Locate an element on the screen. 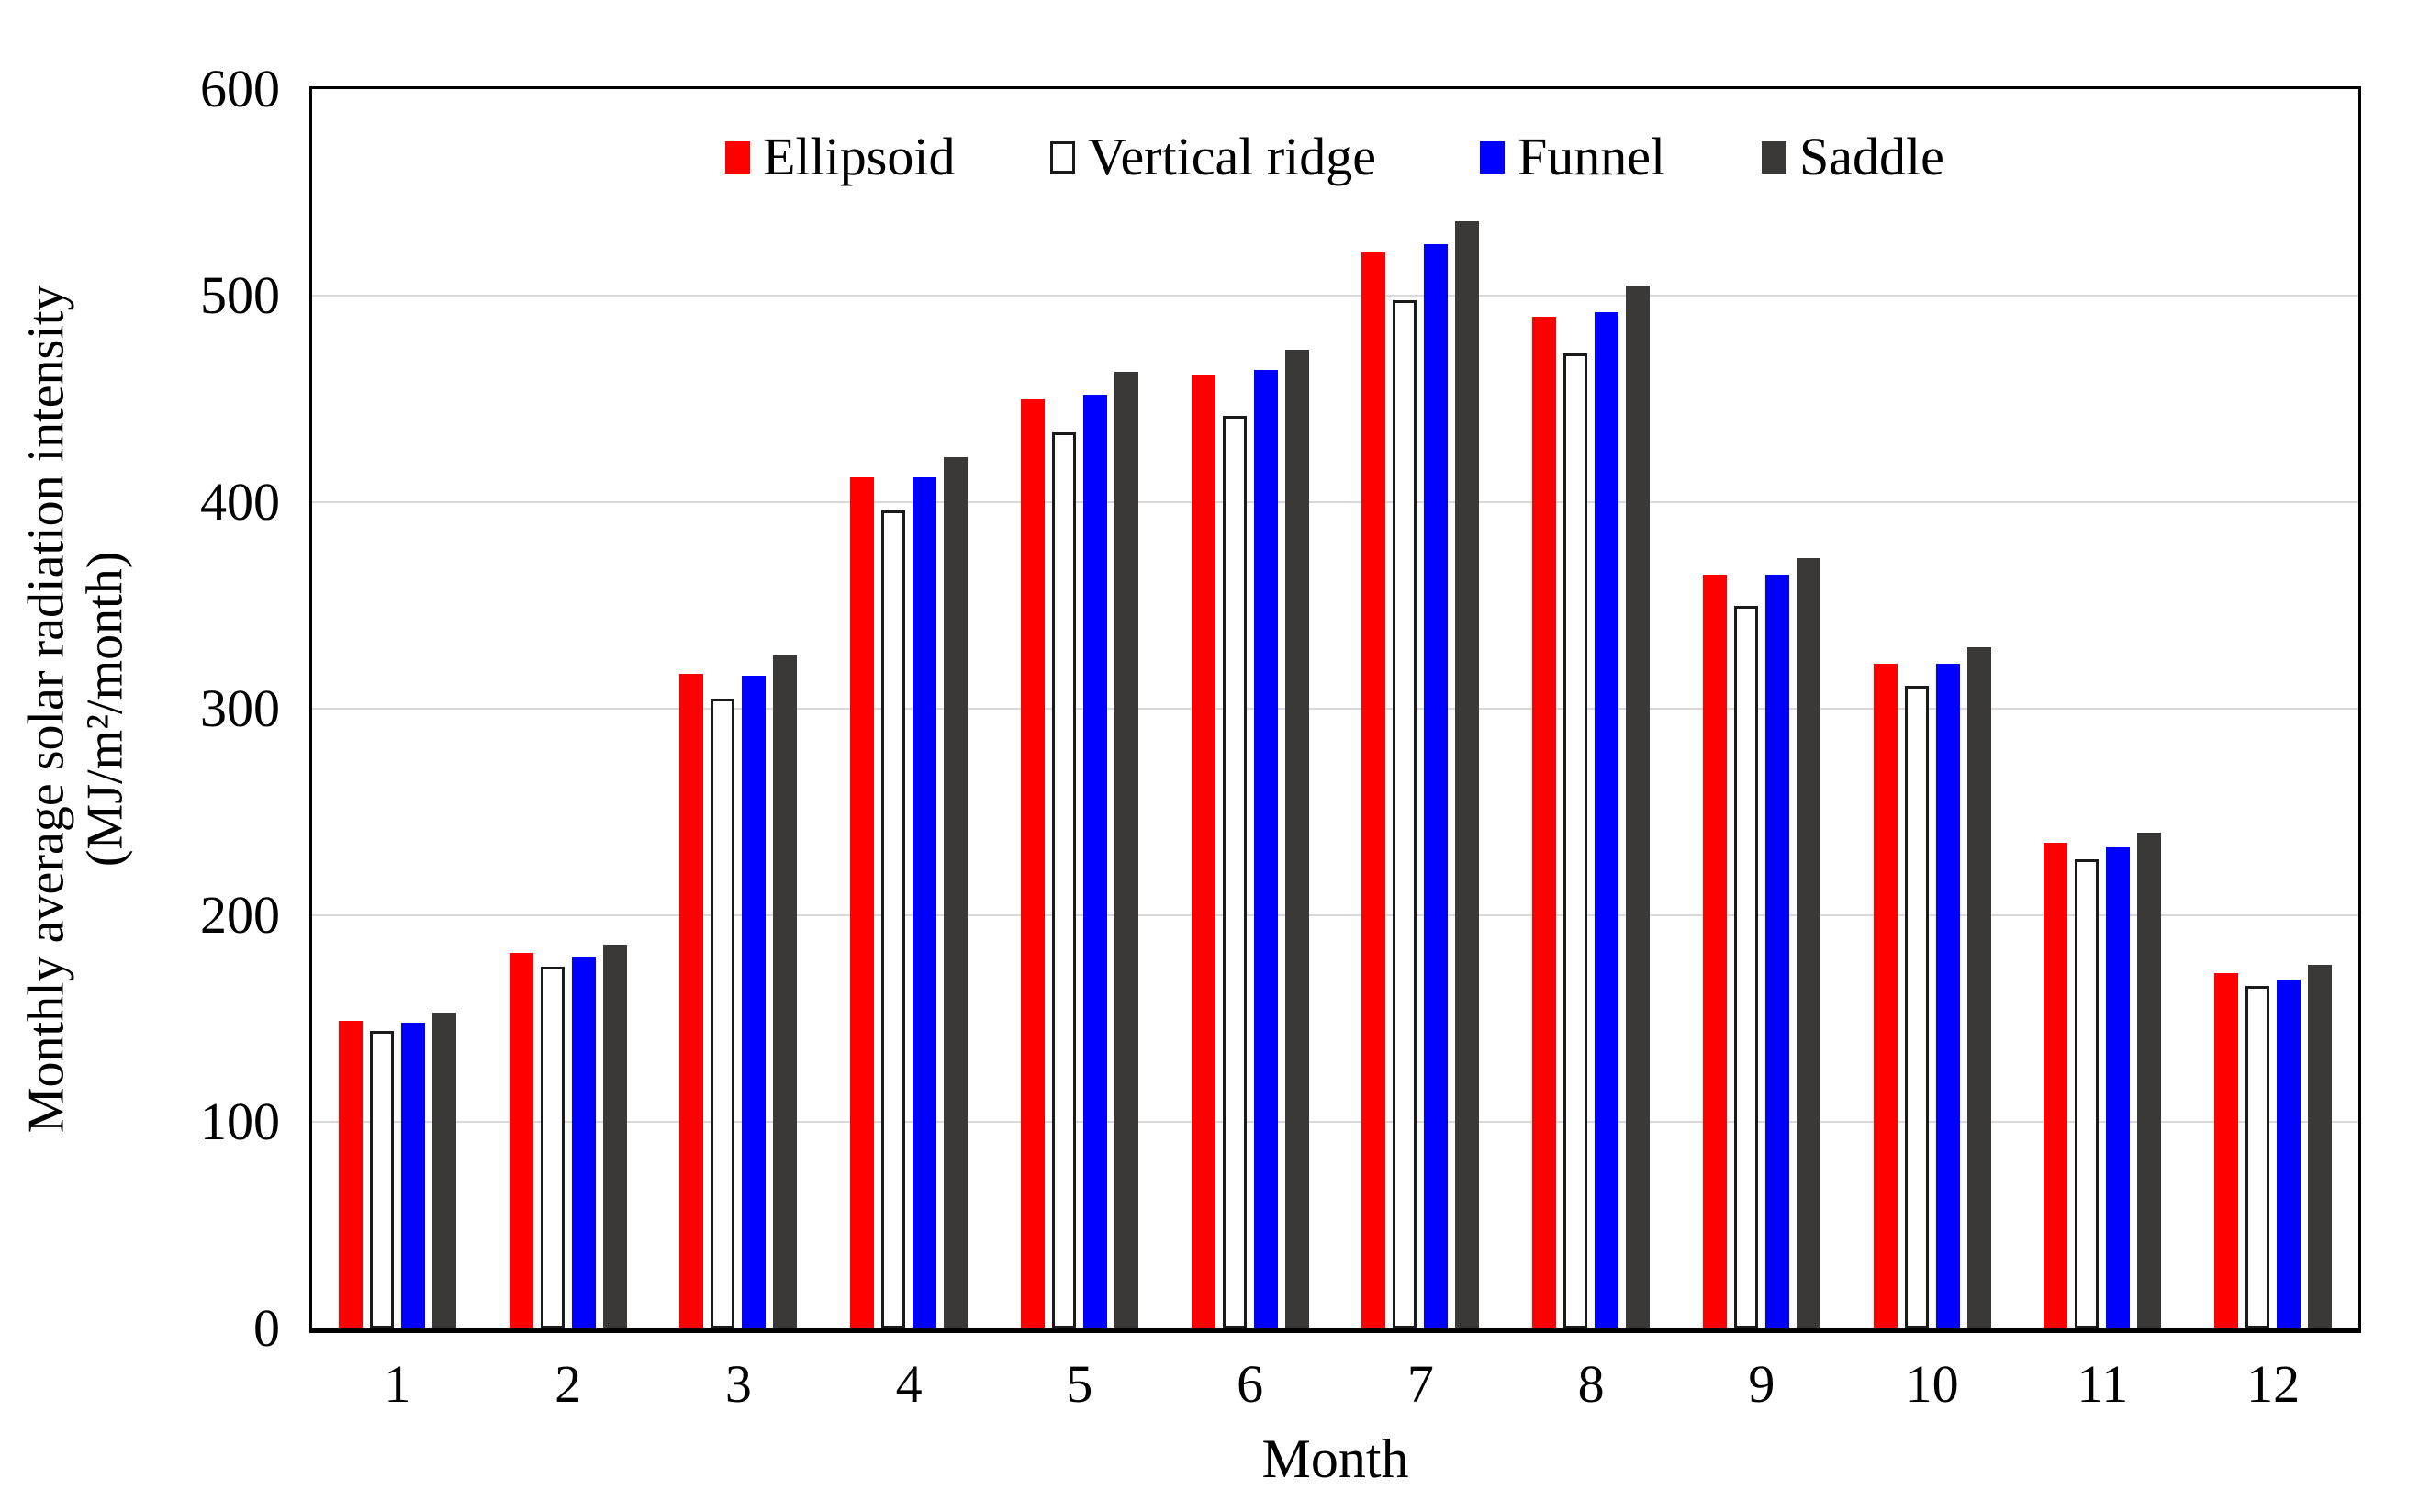 The height and width of the screenshot is (1512, 2419). bar-month11-saddle is located at coordinates (2149, 1080).